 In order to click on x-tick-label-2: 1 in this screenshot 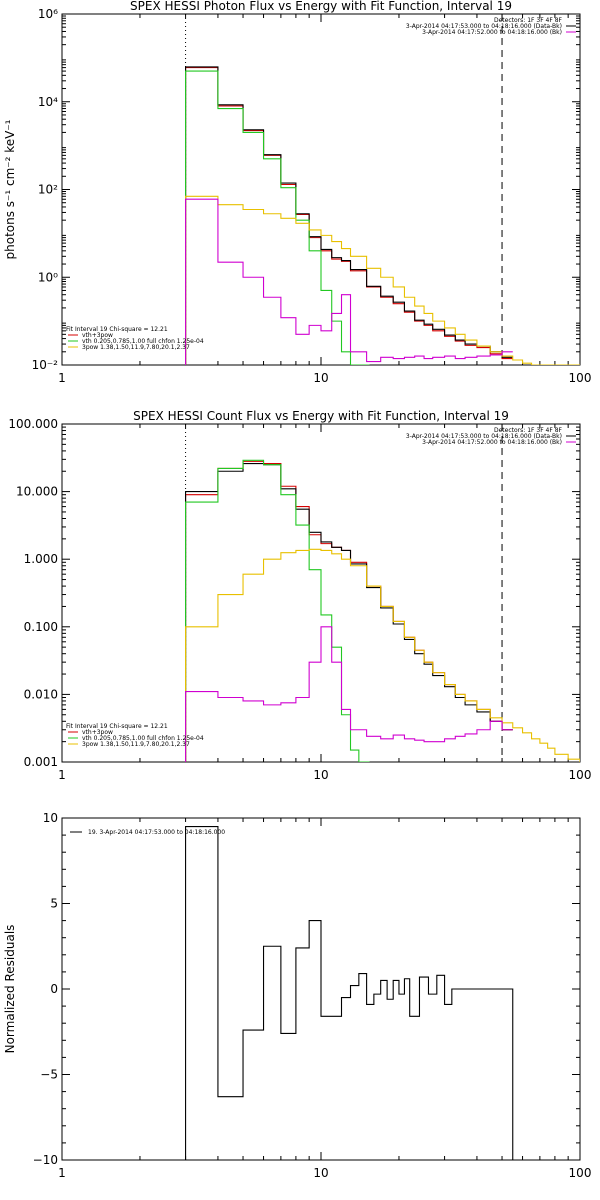, I will do `click(62, 1173)`.